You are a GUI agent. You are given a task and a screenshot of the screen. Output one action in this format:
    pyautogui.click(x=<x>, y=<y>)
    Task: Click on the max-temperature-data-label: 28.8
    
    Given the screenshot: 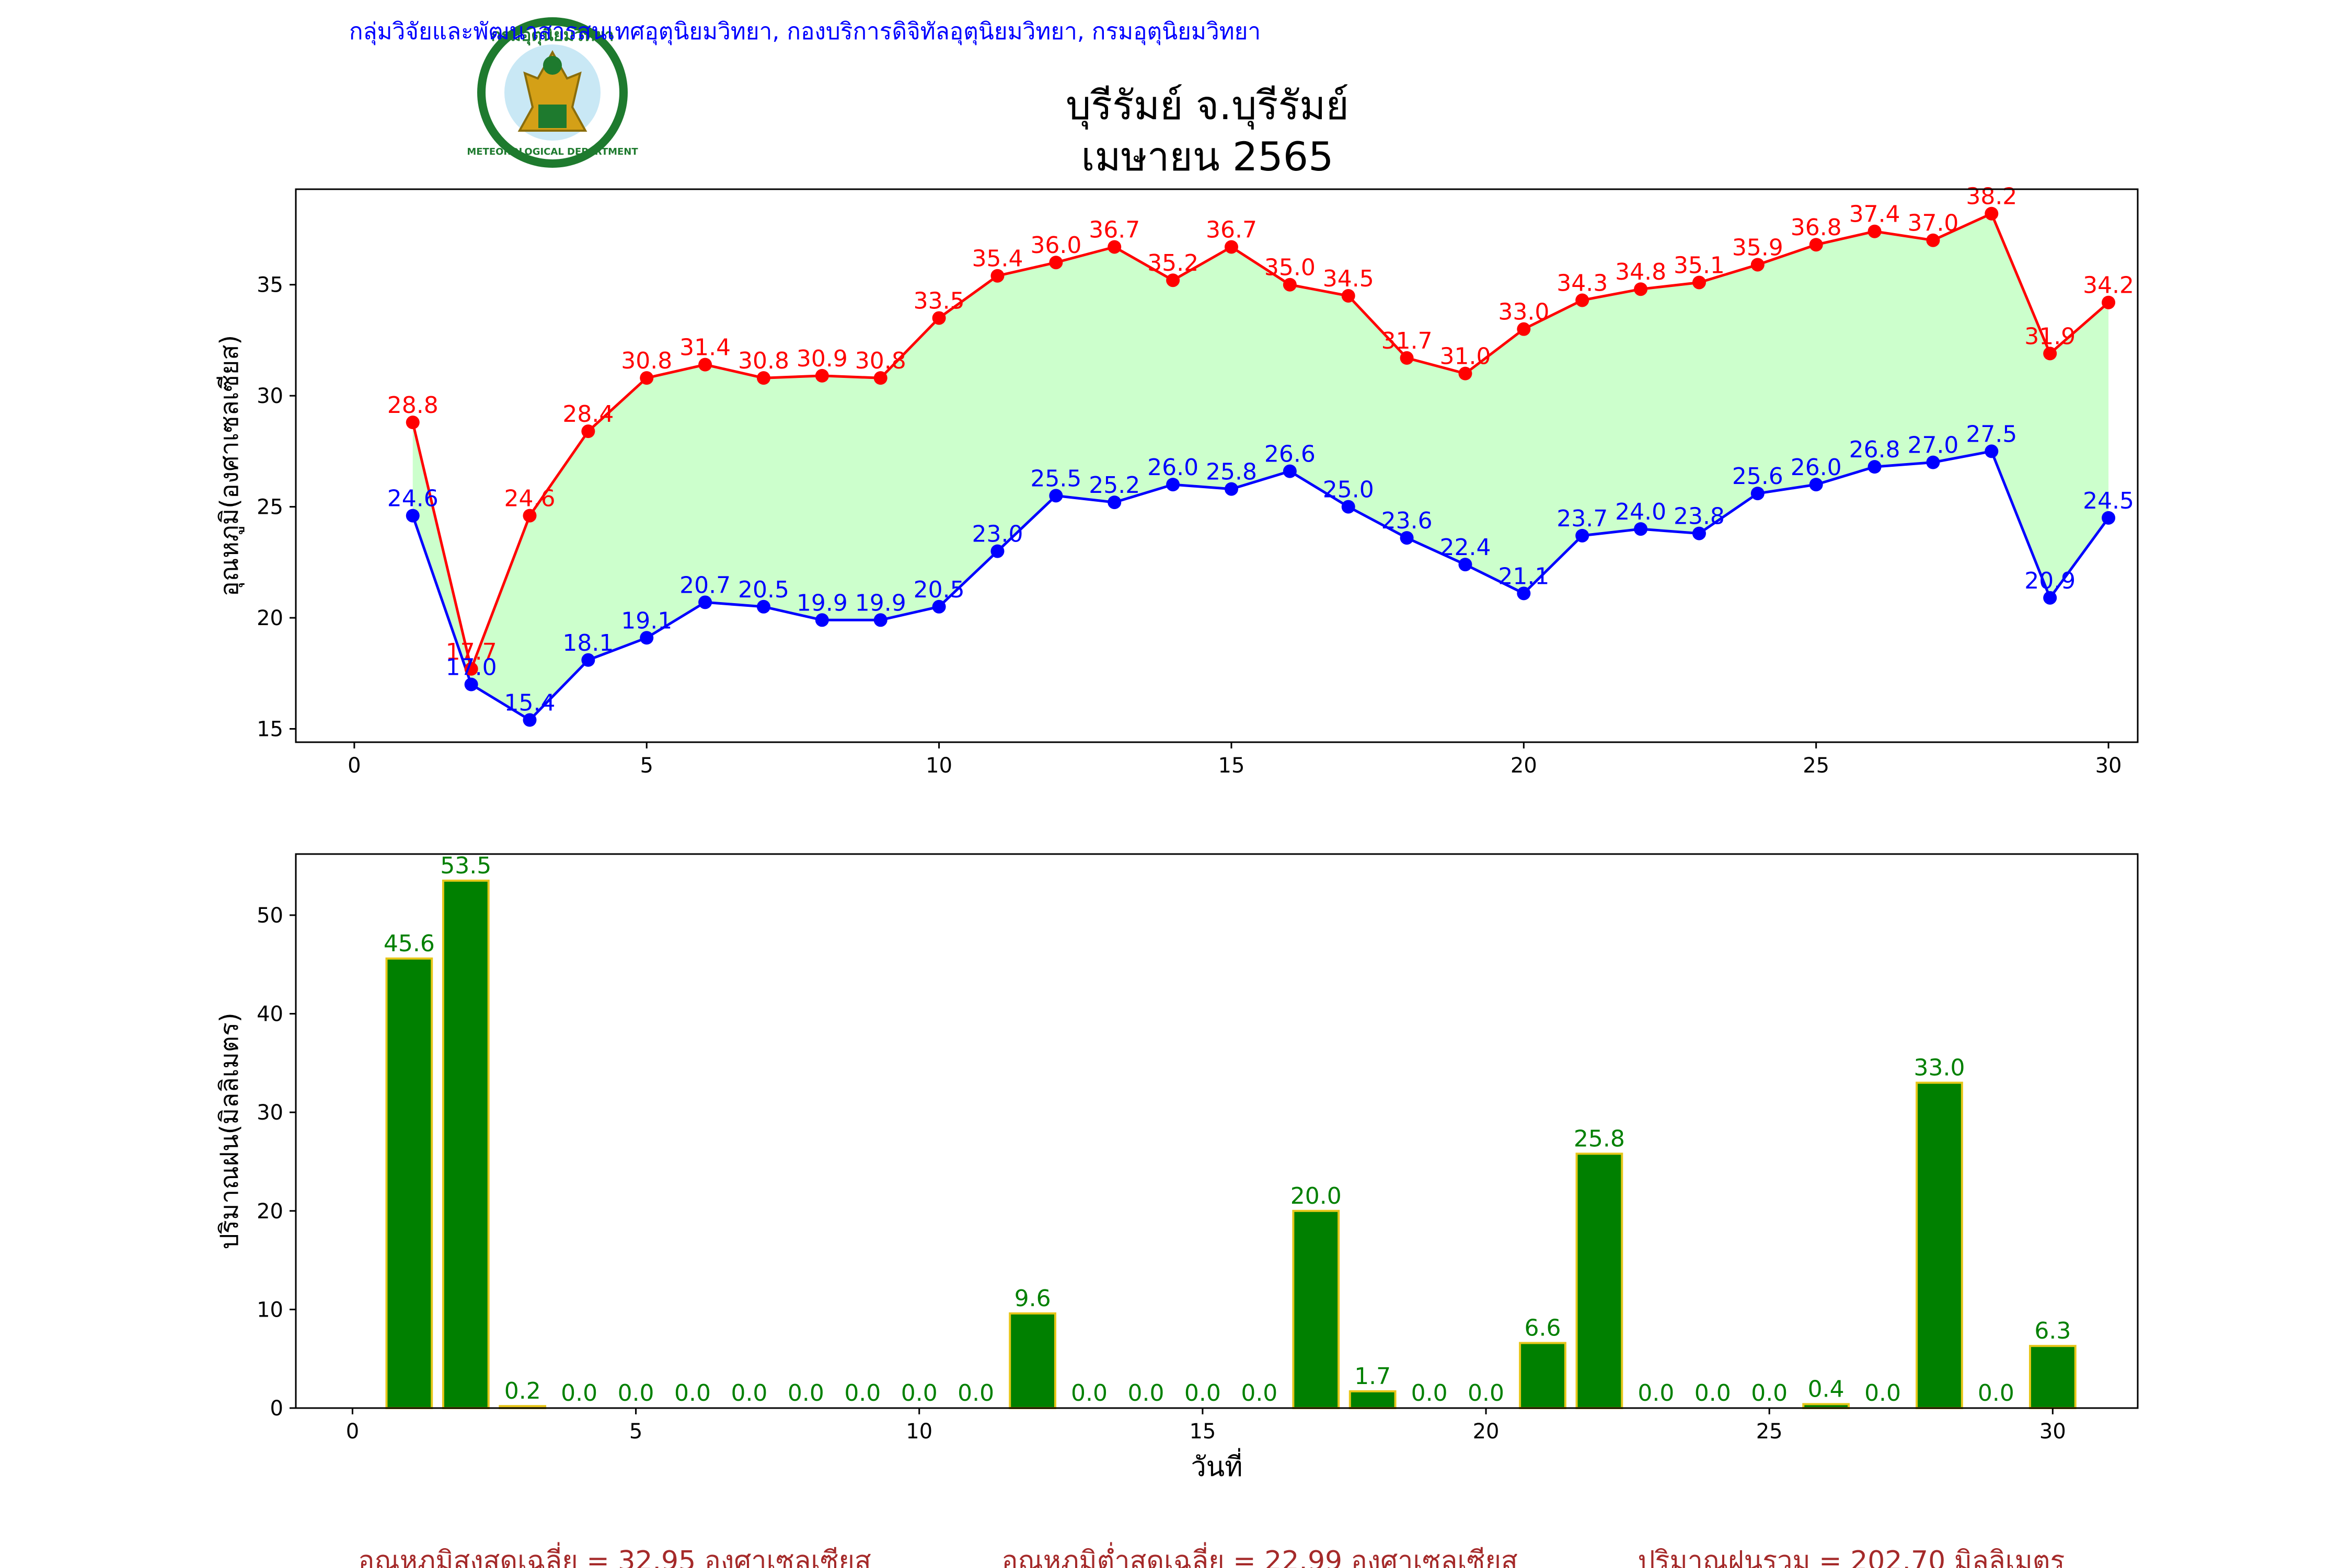 What is the action you would take?
    pyautogui.click(x=413, y=405)
    